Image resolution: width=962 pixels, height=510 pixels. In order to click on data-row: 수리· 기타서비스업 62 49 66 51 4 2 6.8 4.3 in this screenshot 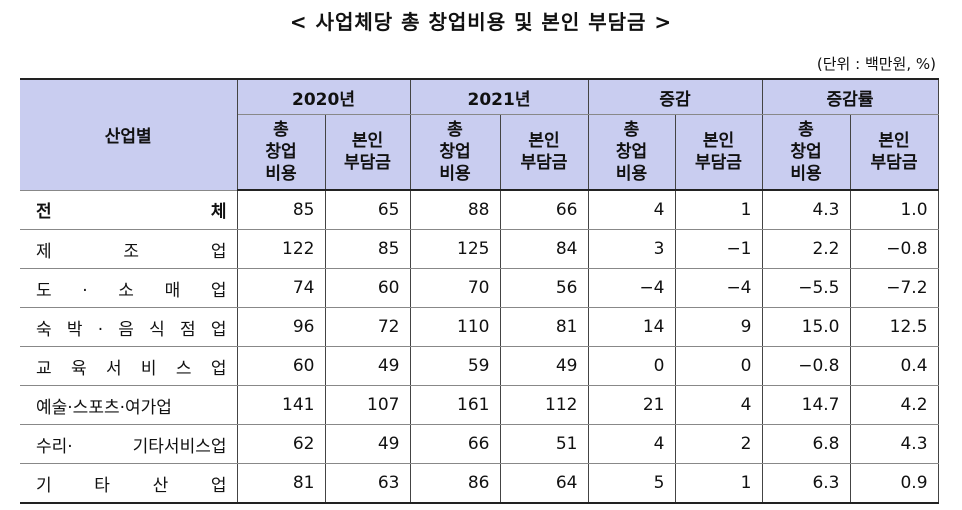, I will do `click(479, 444)`.